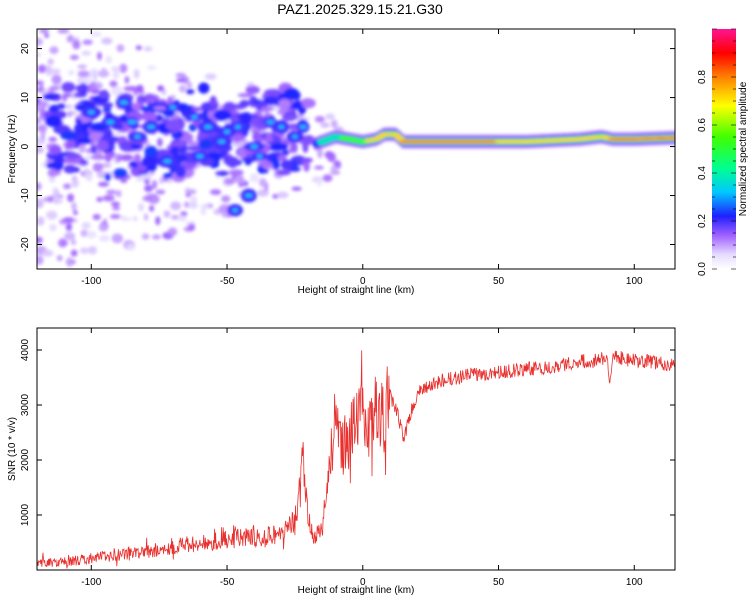  Describe the element at coordinates (12, 449) in the screenshot. I see `snr-ylabel: SNR (10 * v/v)` at that location.